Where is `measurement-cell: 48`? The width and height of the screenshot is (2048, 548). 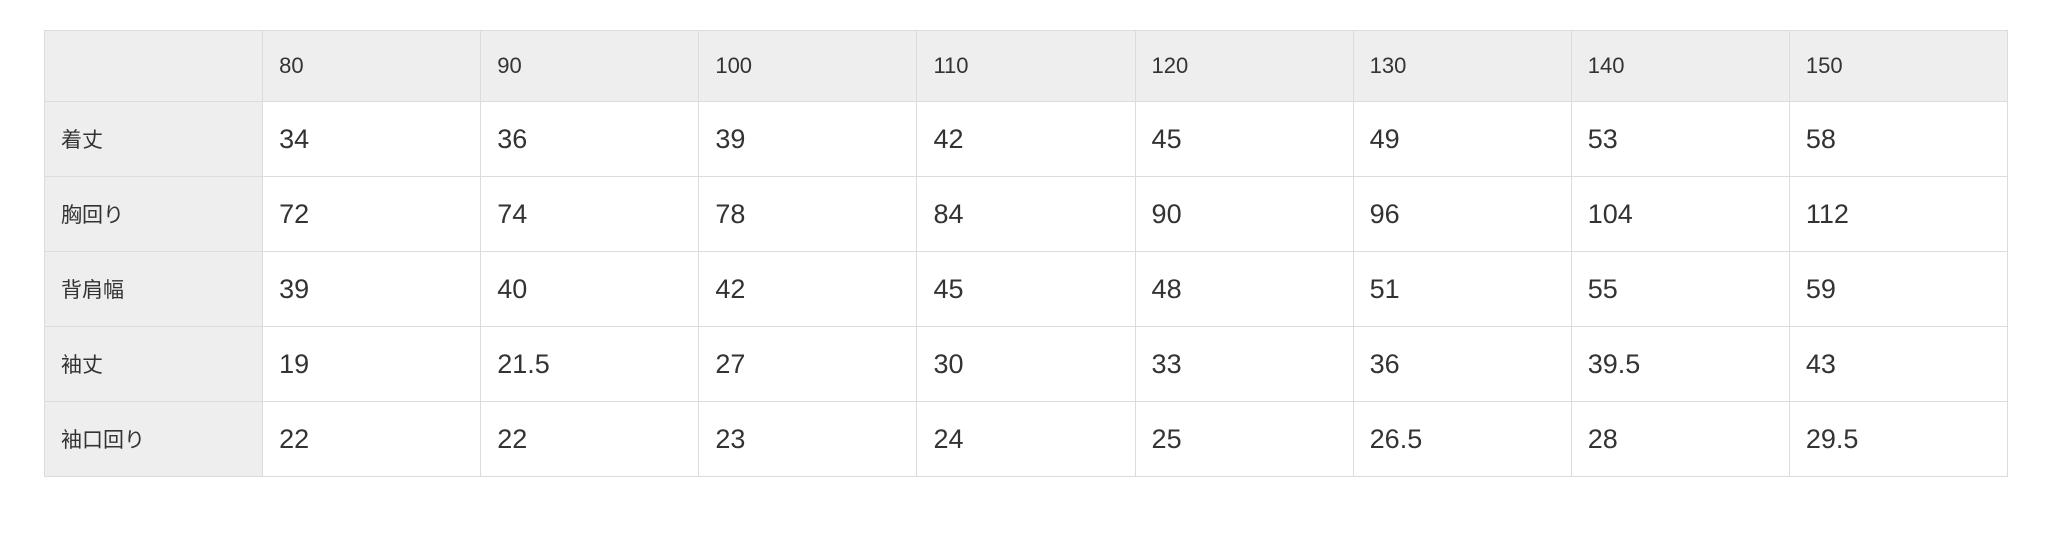 measurement-cell: 48 is located at coordinates (1244, 289).